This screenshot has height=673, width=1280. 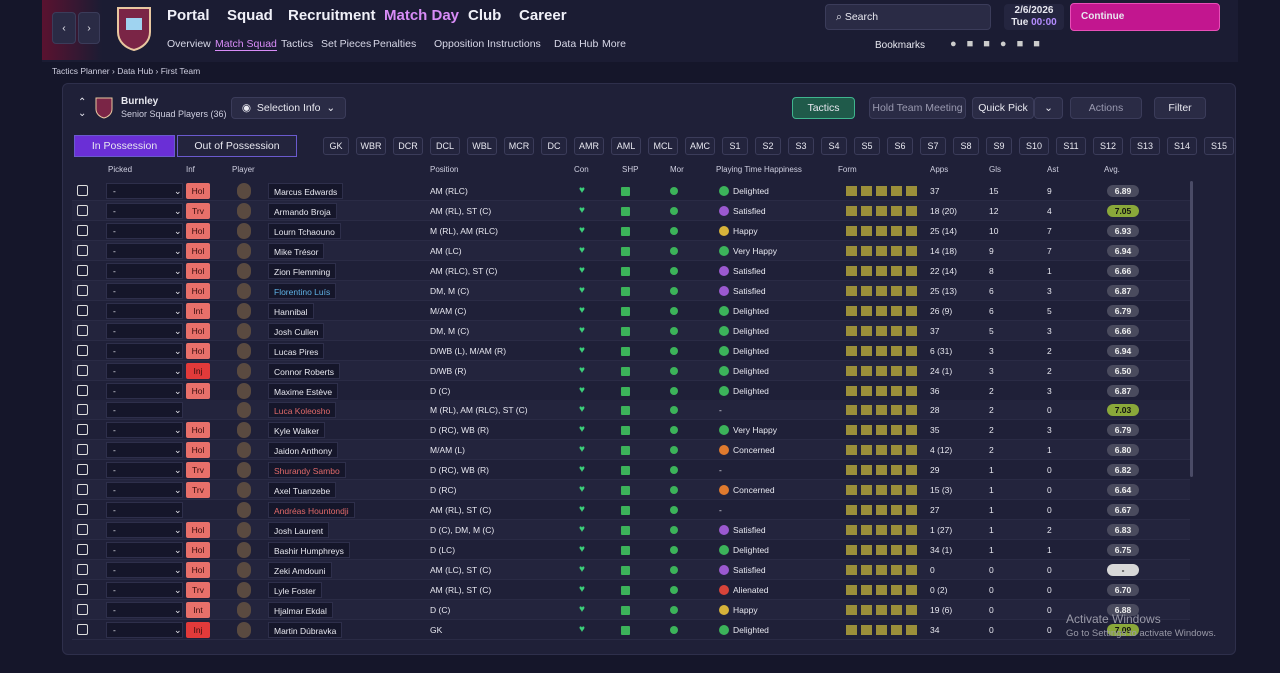 What do you see at coordinates (332, 15) in the screenshot?
I see `menu-item: Recruitment` at bounding box center [332, 15].